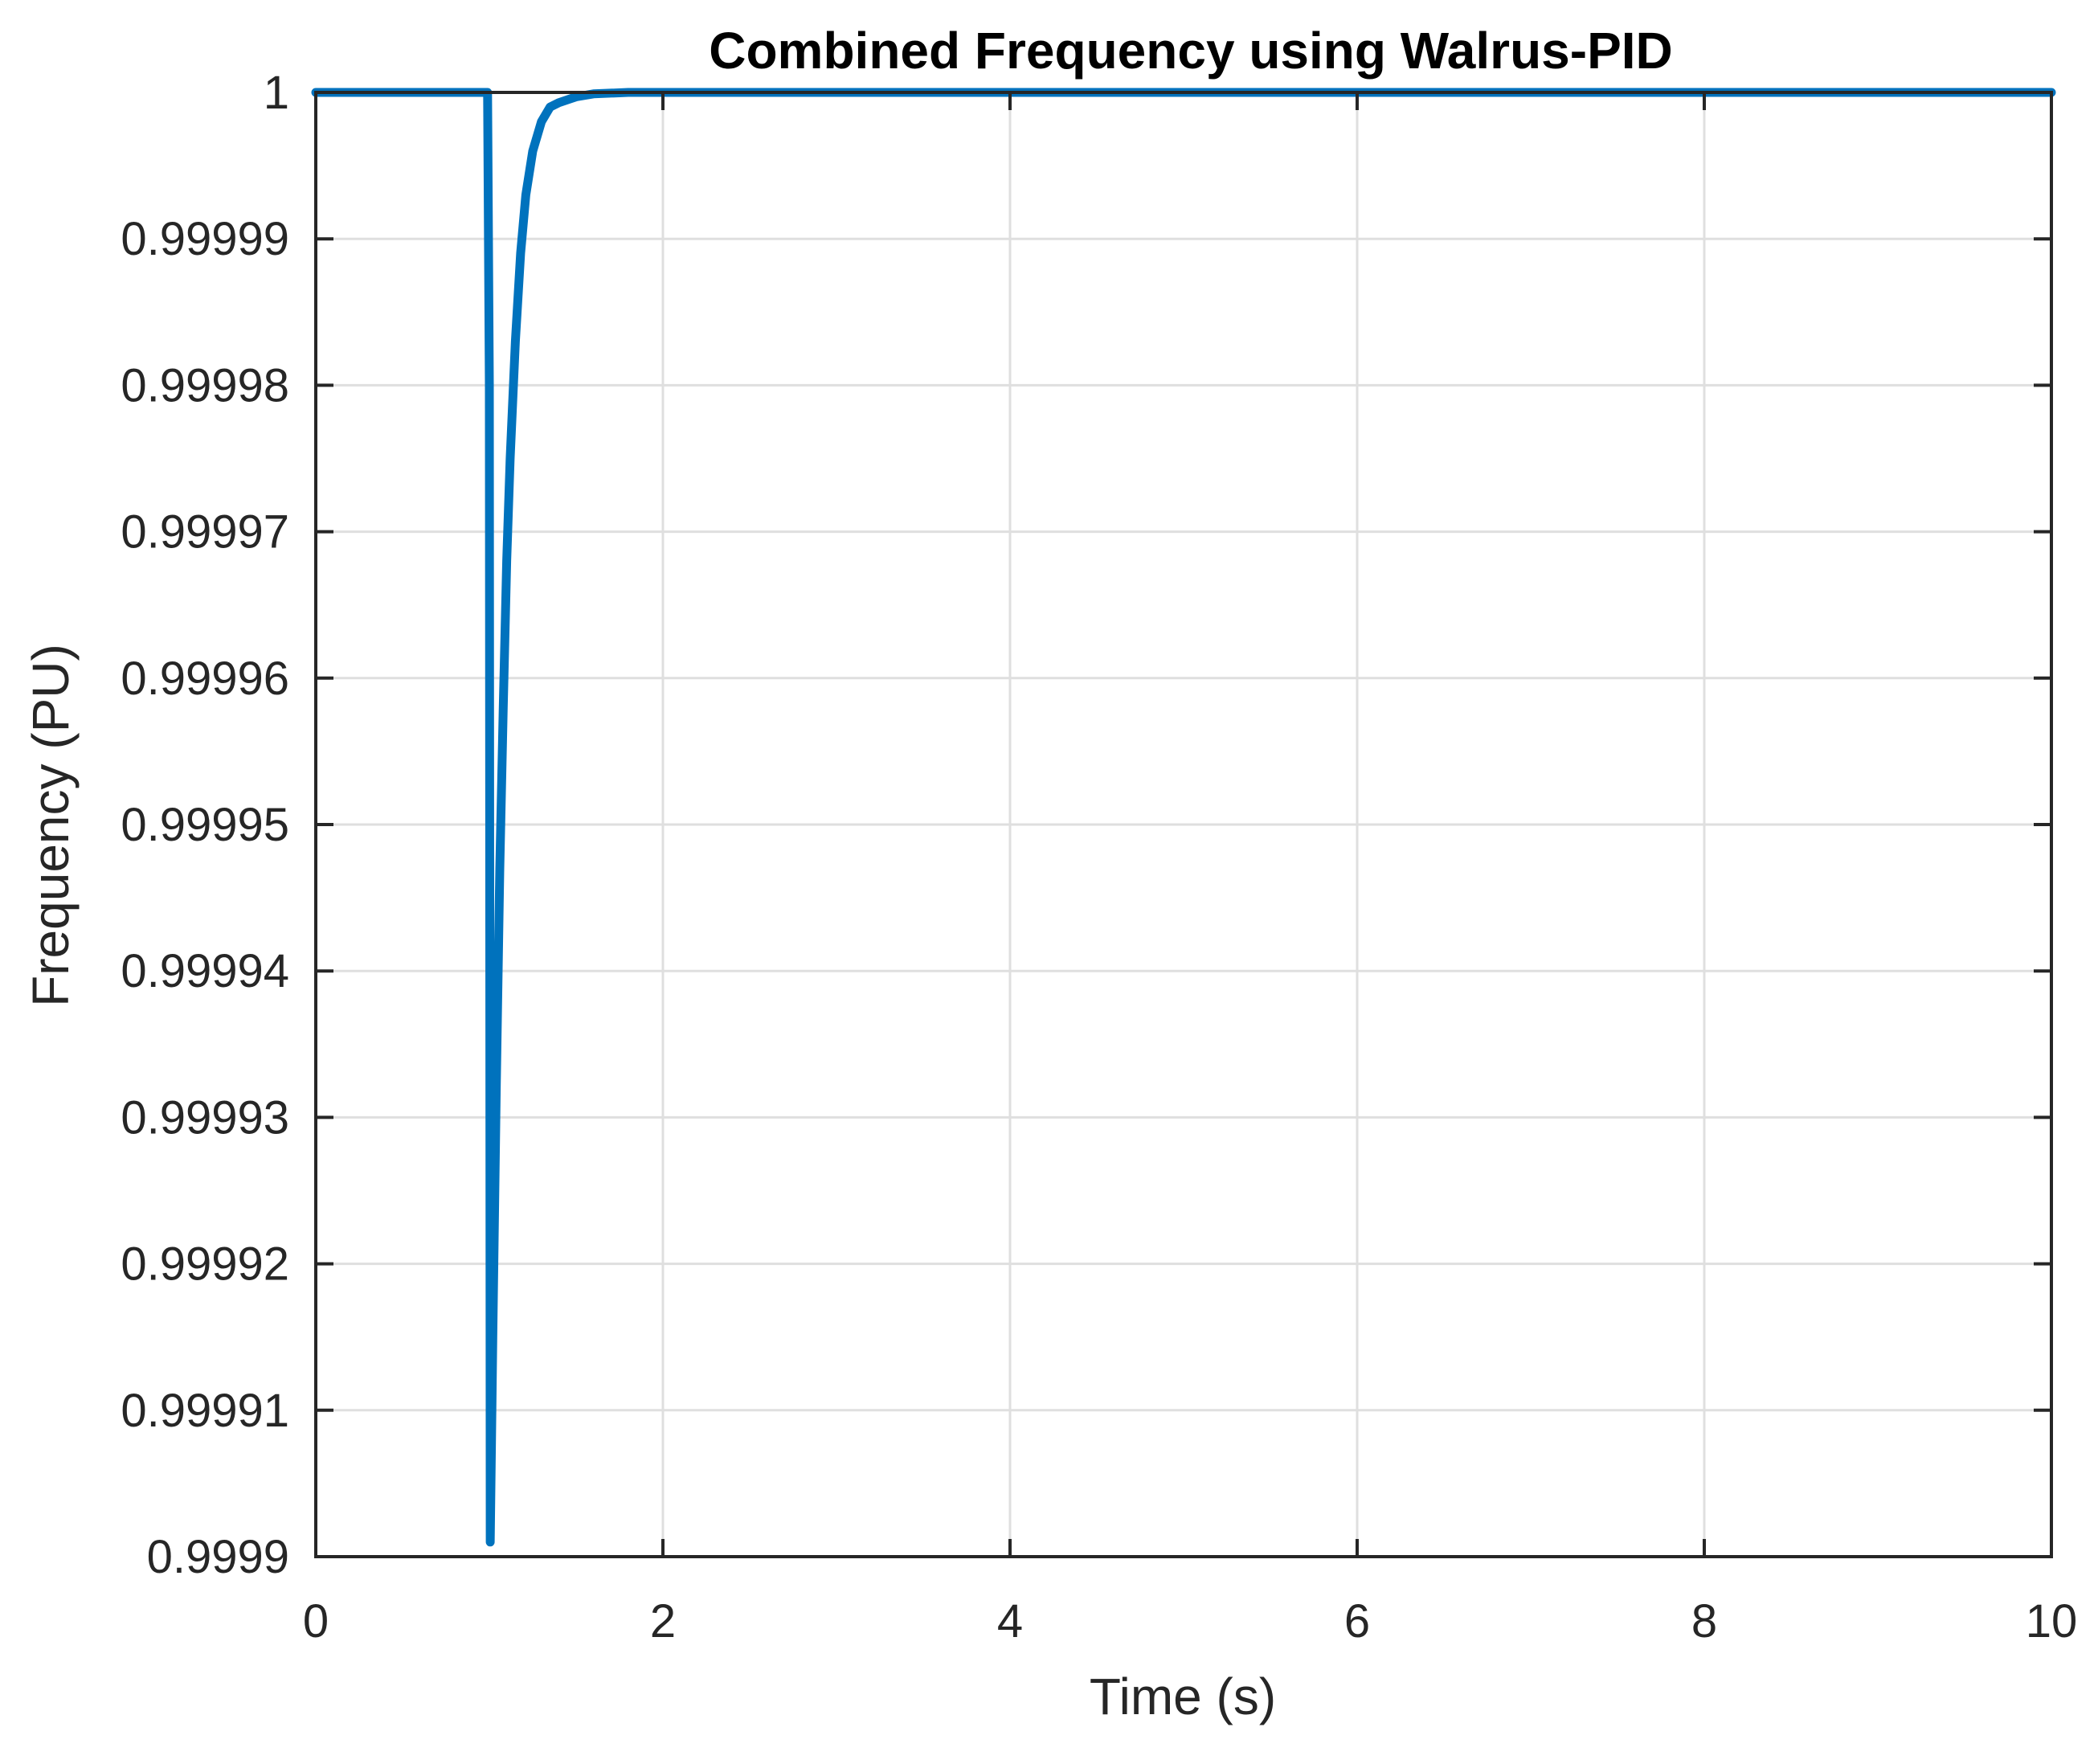 The height and width of the screenshot is (1764, 2098). Describe the element at coordinates (205, 1117) in the screenshot. I see `y-tick-label: 0.99993` at that location.